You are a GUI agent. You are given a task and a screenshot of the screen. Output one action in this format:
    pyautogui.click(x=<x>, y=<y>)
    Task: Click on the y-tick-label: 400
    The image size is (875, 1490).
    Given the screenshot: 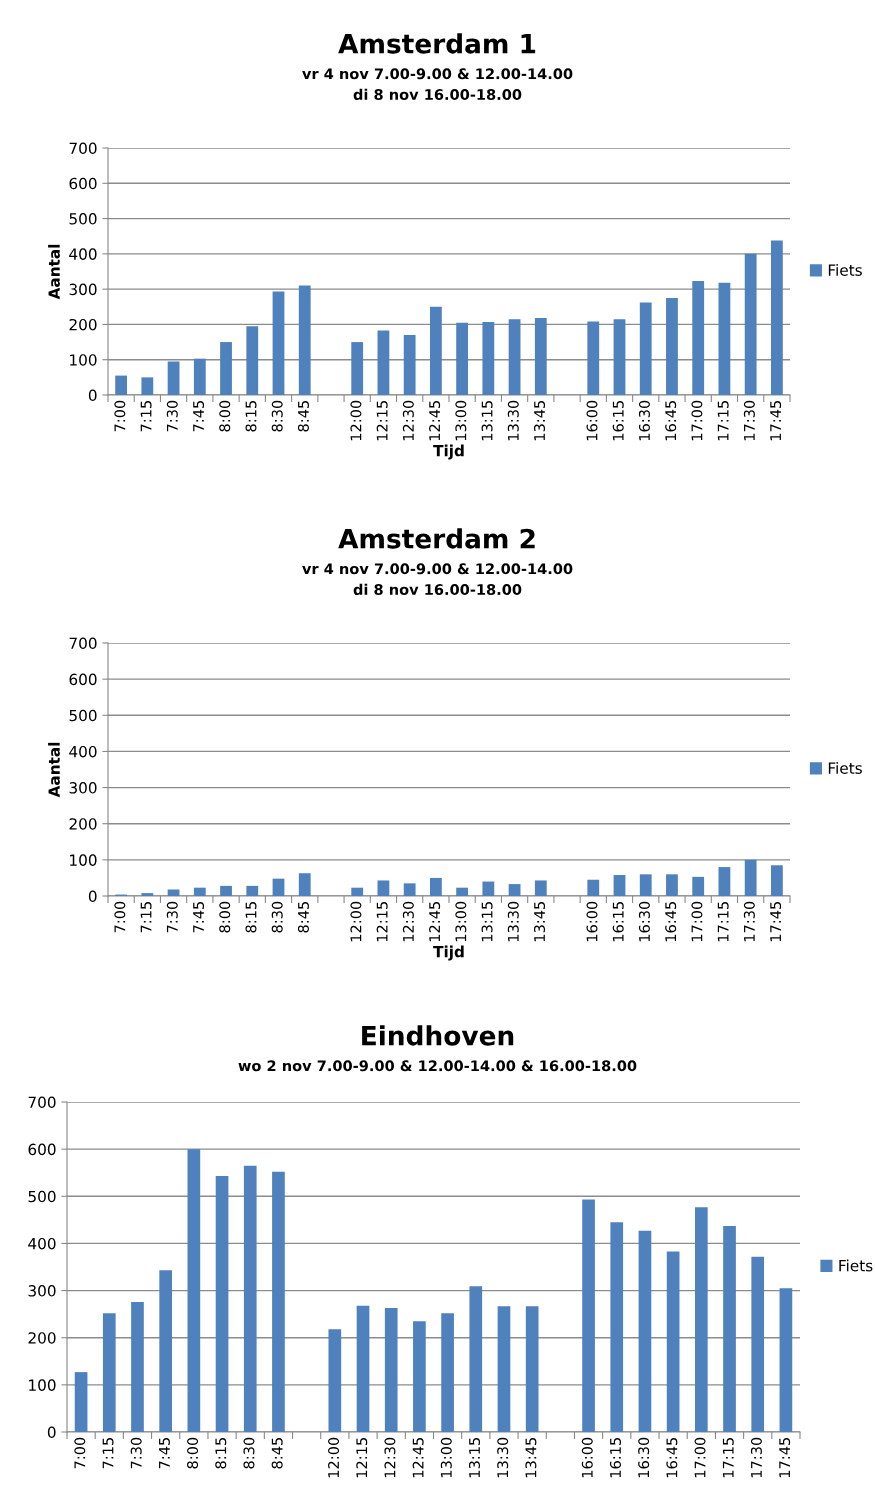 What is the action you would take?
    pyautogui.click(x=83, y=254)
    